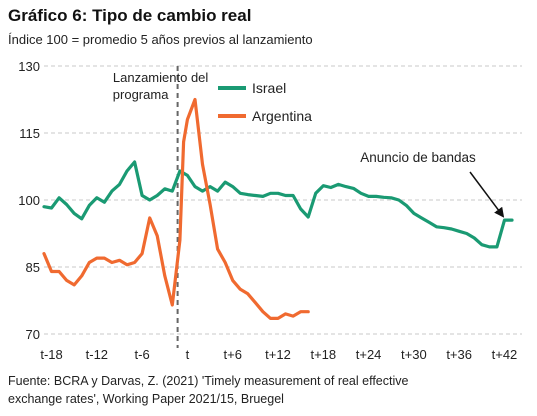 Image resolution: width=537 pixels, height=416 pixels. Describe the element at coordinates (29, 66) in the screenshot. I see `y-tick-label: 130` at that location.